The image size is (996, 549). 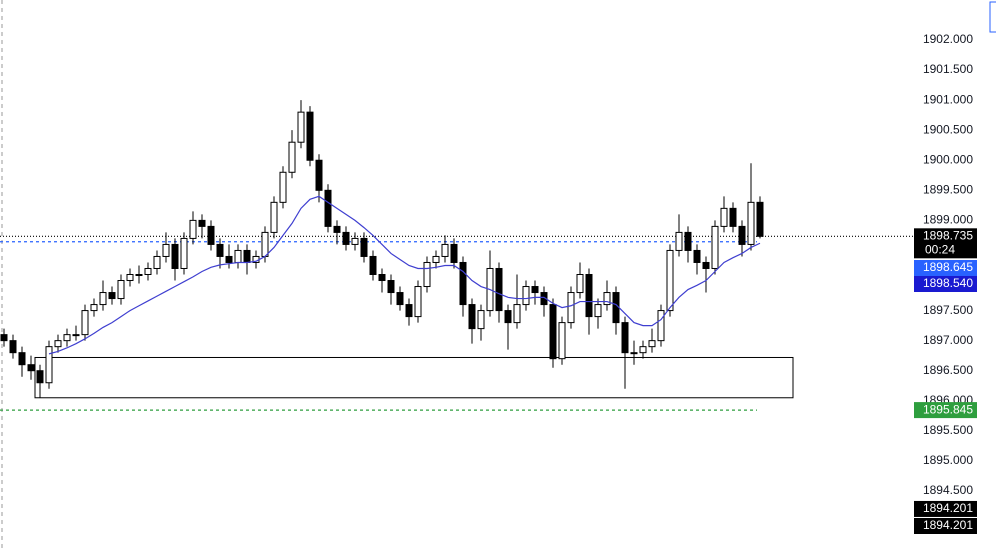 What do you see at coordinates (948, 99) in the screenshot?
I see `y-tick-label: 1901.000` at bounding box center [948, 99].